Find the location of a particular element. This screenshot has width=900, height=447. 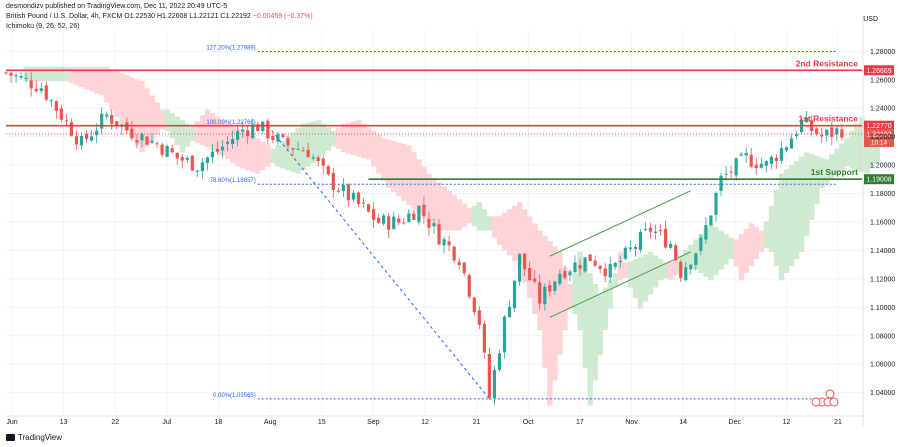

time-tick-label: Nov is located at coordinates (631, 422).